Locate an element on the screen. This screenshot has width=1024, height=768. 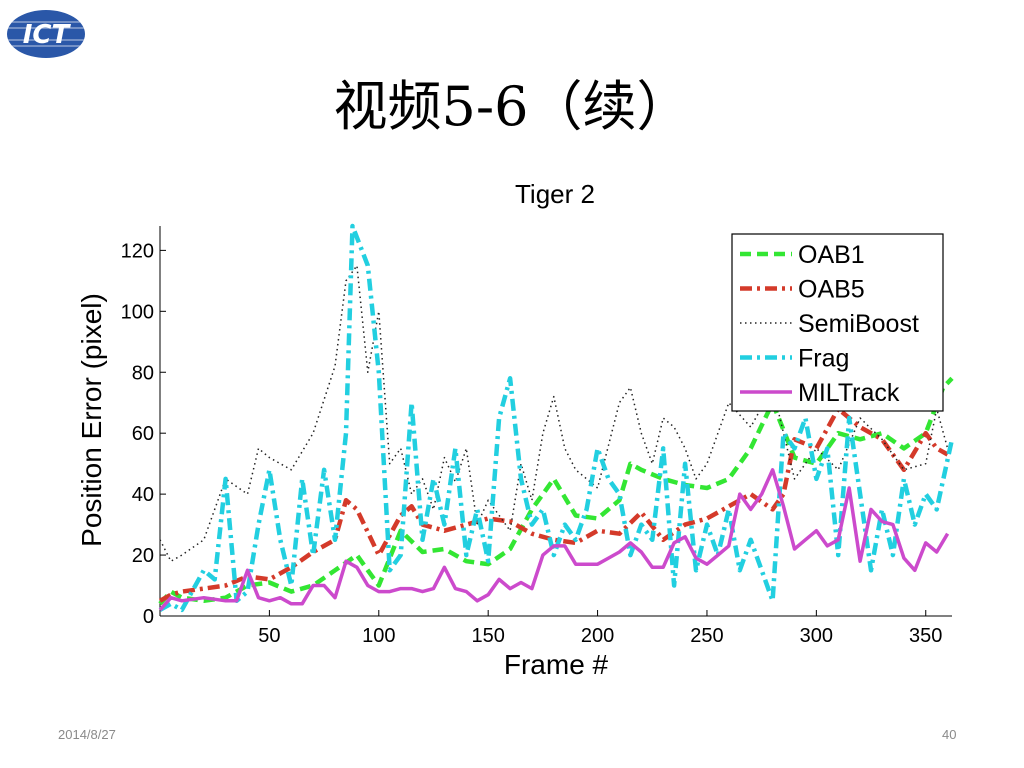
legend-label-oab1: OAB1 is located at coordinates (831, 255).